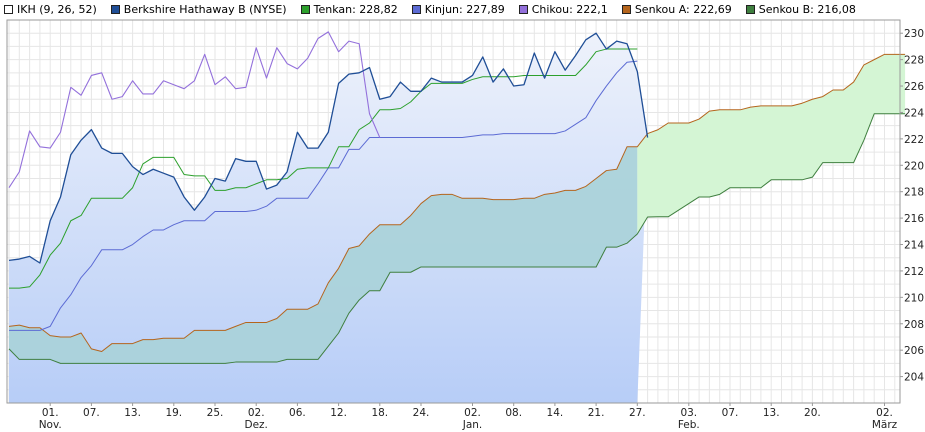 The height and width of the screenshot is (432, 925). I want to click on y-tick-label: 216, so click(914, 219).